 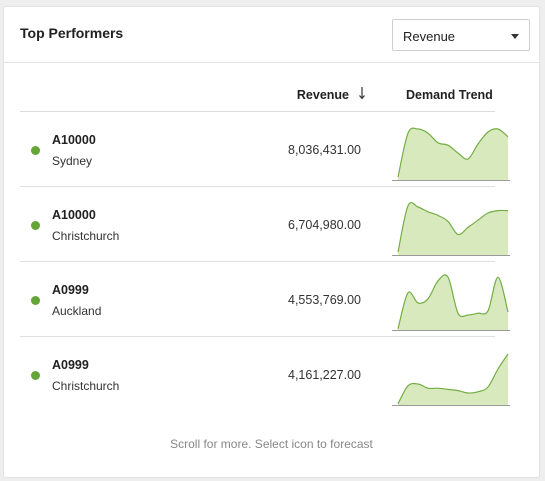 What do you see at coordinates (324, 300) in the screenshot?
I see `row-revenue: 4,553,769.00` at bounding box center [324, 300].